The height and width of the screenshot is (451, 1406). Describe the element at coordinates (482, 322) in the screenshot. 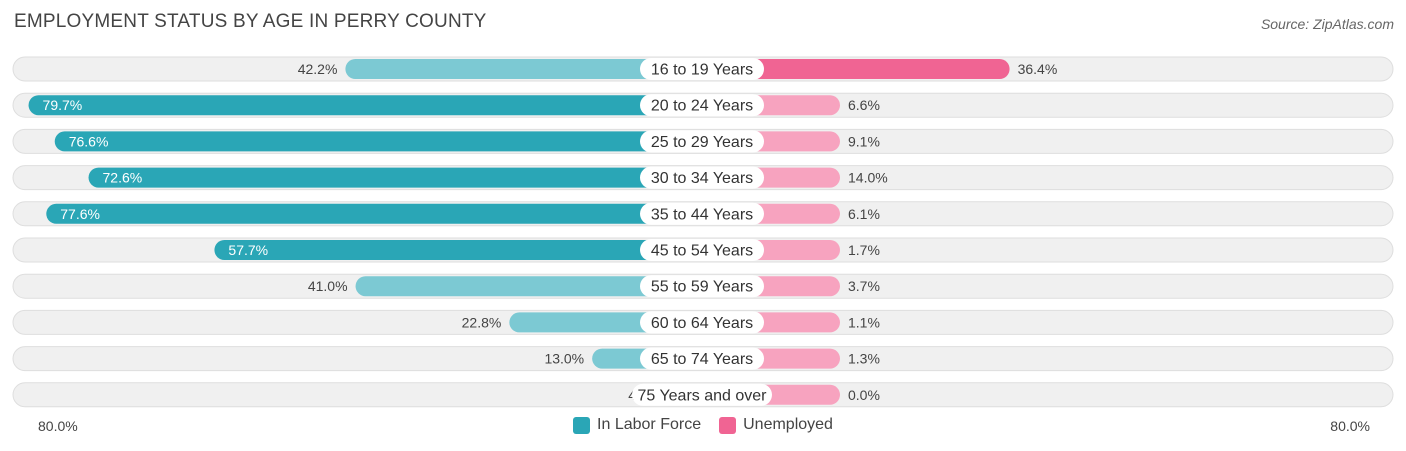

I see `data-label-labor-force: 22.8%` at that location.